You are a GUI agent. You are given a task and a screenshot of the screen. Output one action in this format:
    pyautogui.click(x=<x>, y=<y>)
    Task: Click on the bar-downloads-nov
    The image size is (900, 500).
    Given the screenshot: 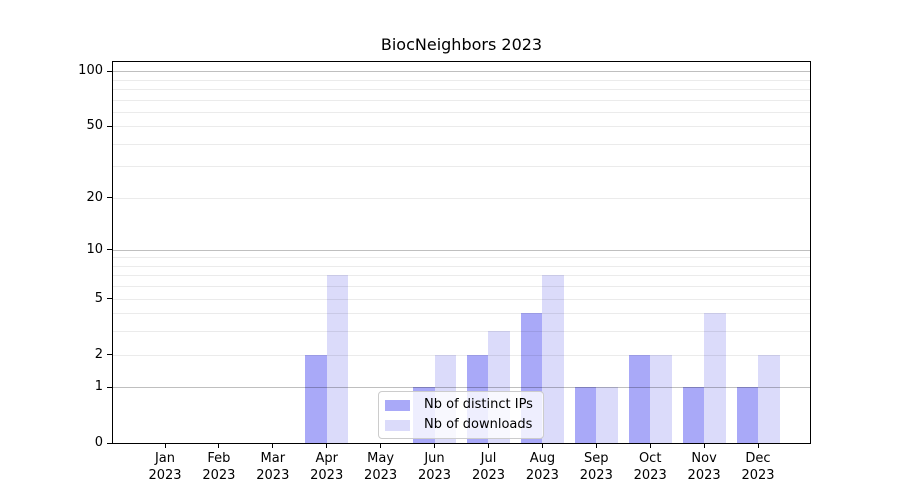 What is the action you would take?
    pyautogui.click(x=715, y=378)
    